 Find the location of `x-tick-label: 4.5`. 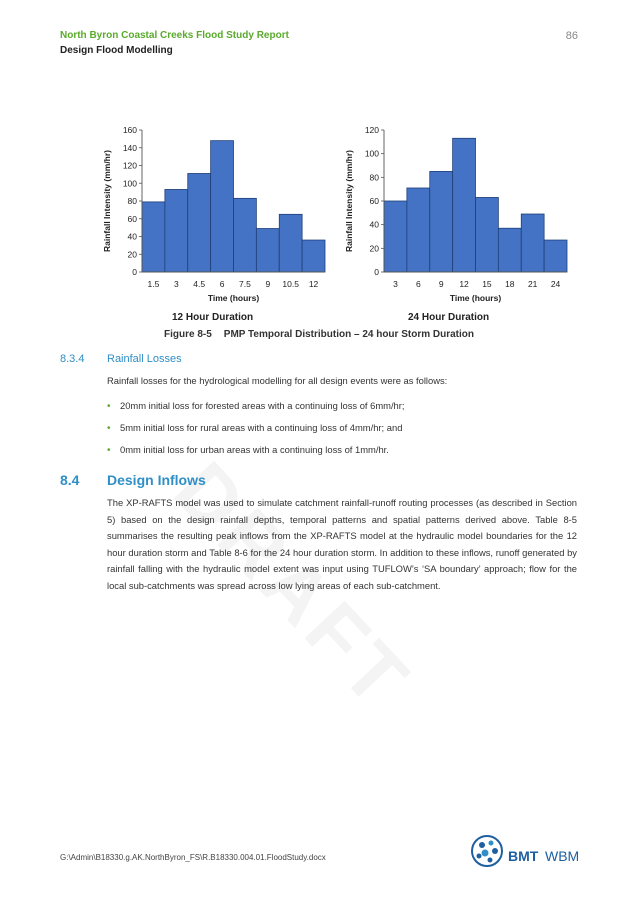

x-tick-label: 4.5 is located at coordinates (199, 284).